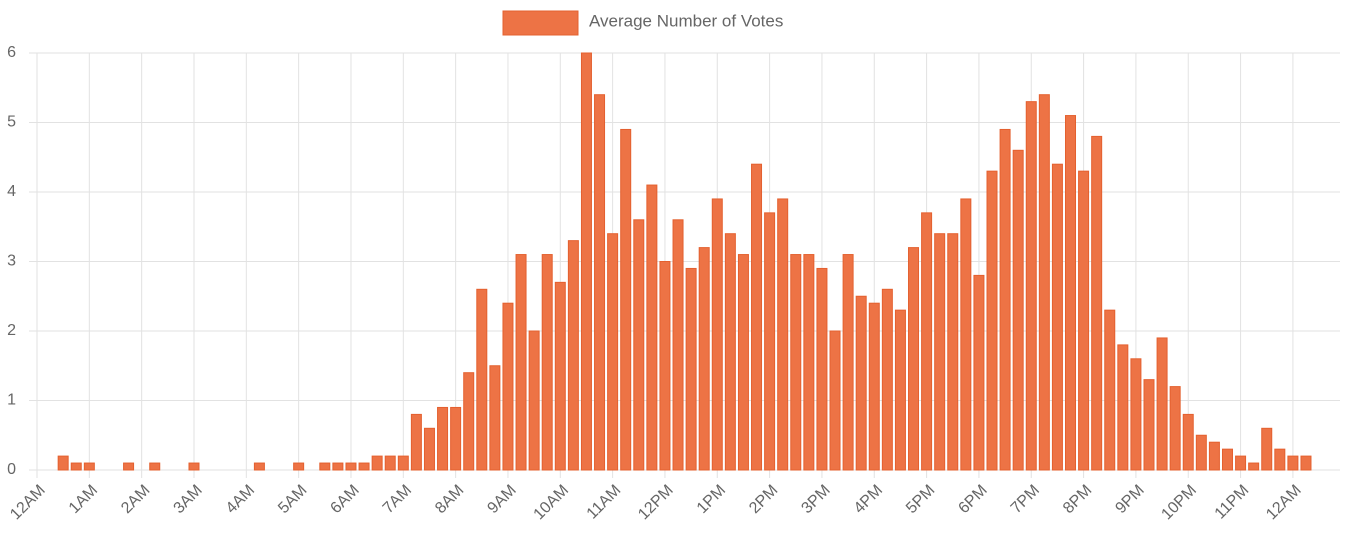 The height and width of the screenshot is (548, 1349). Describe the element at coordinates (815, 499) in the screenshot. I see `x-tick-label: 3PM` at that location.